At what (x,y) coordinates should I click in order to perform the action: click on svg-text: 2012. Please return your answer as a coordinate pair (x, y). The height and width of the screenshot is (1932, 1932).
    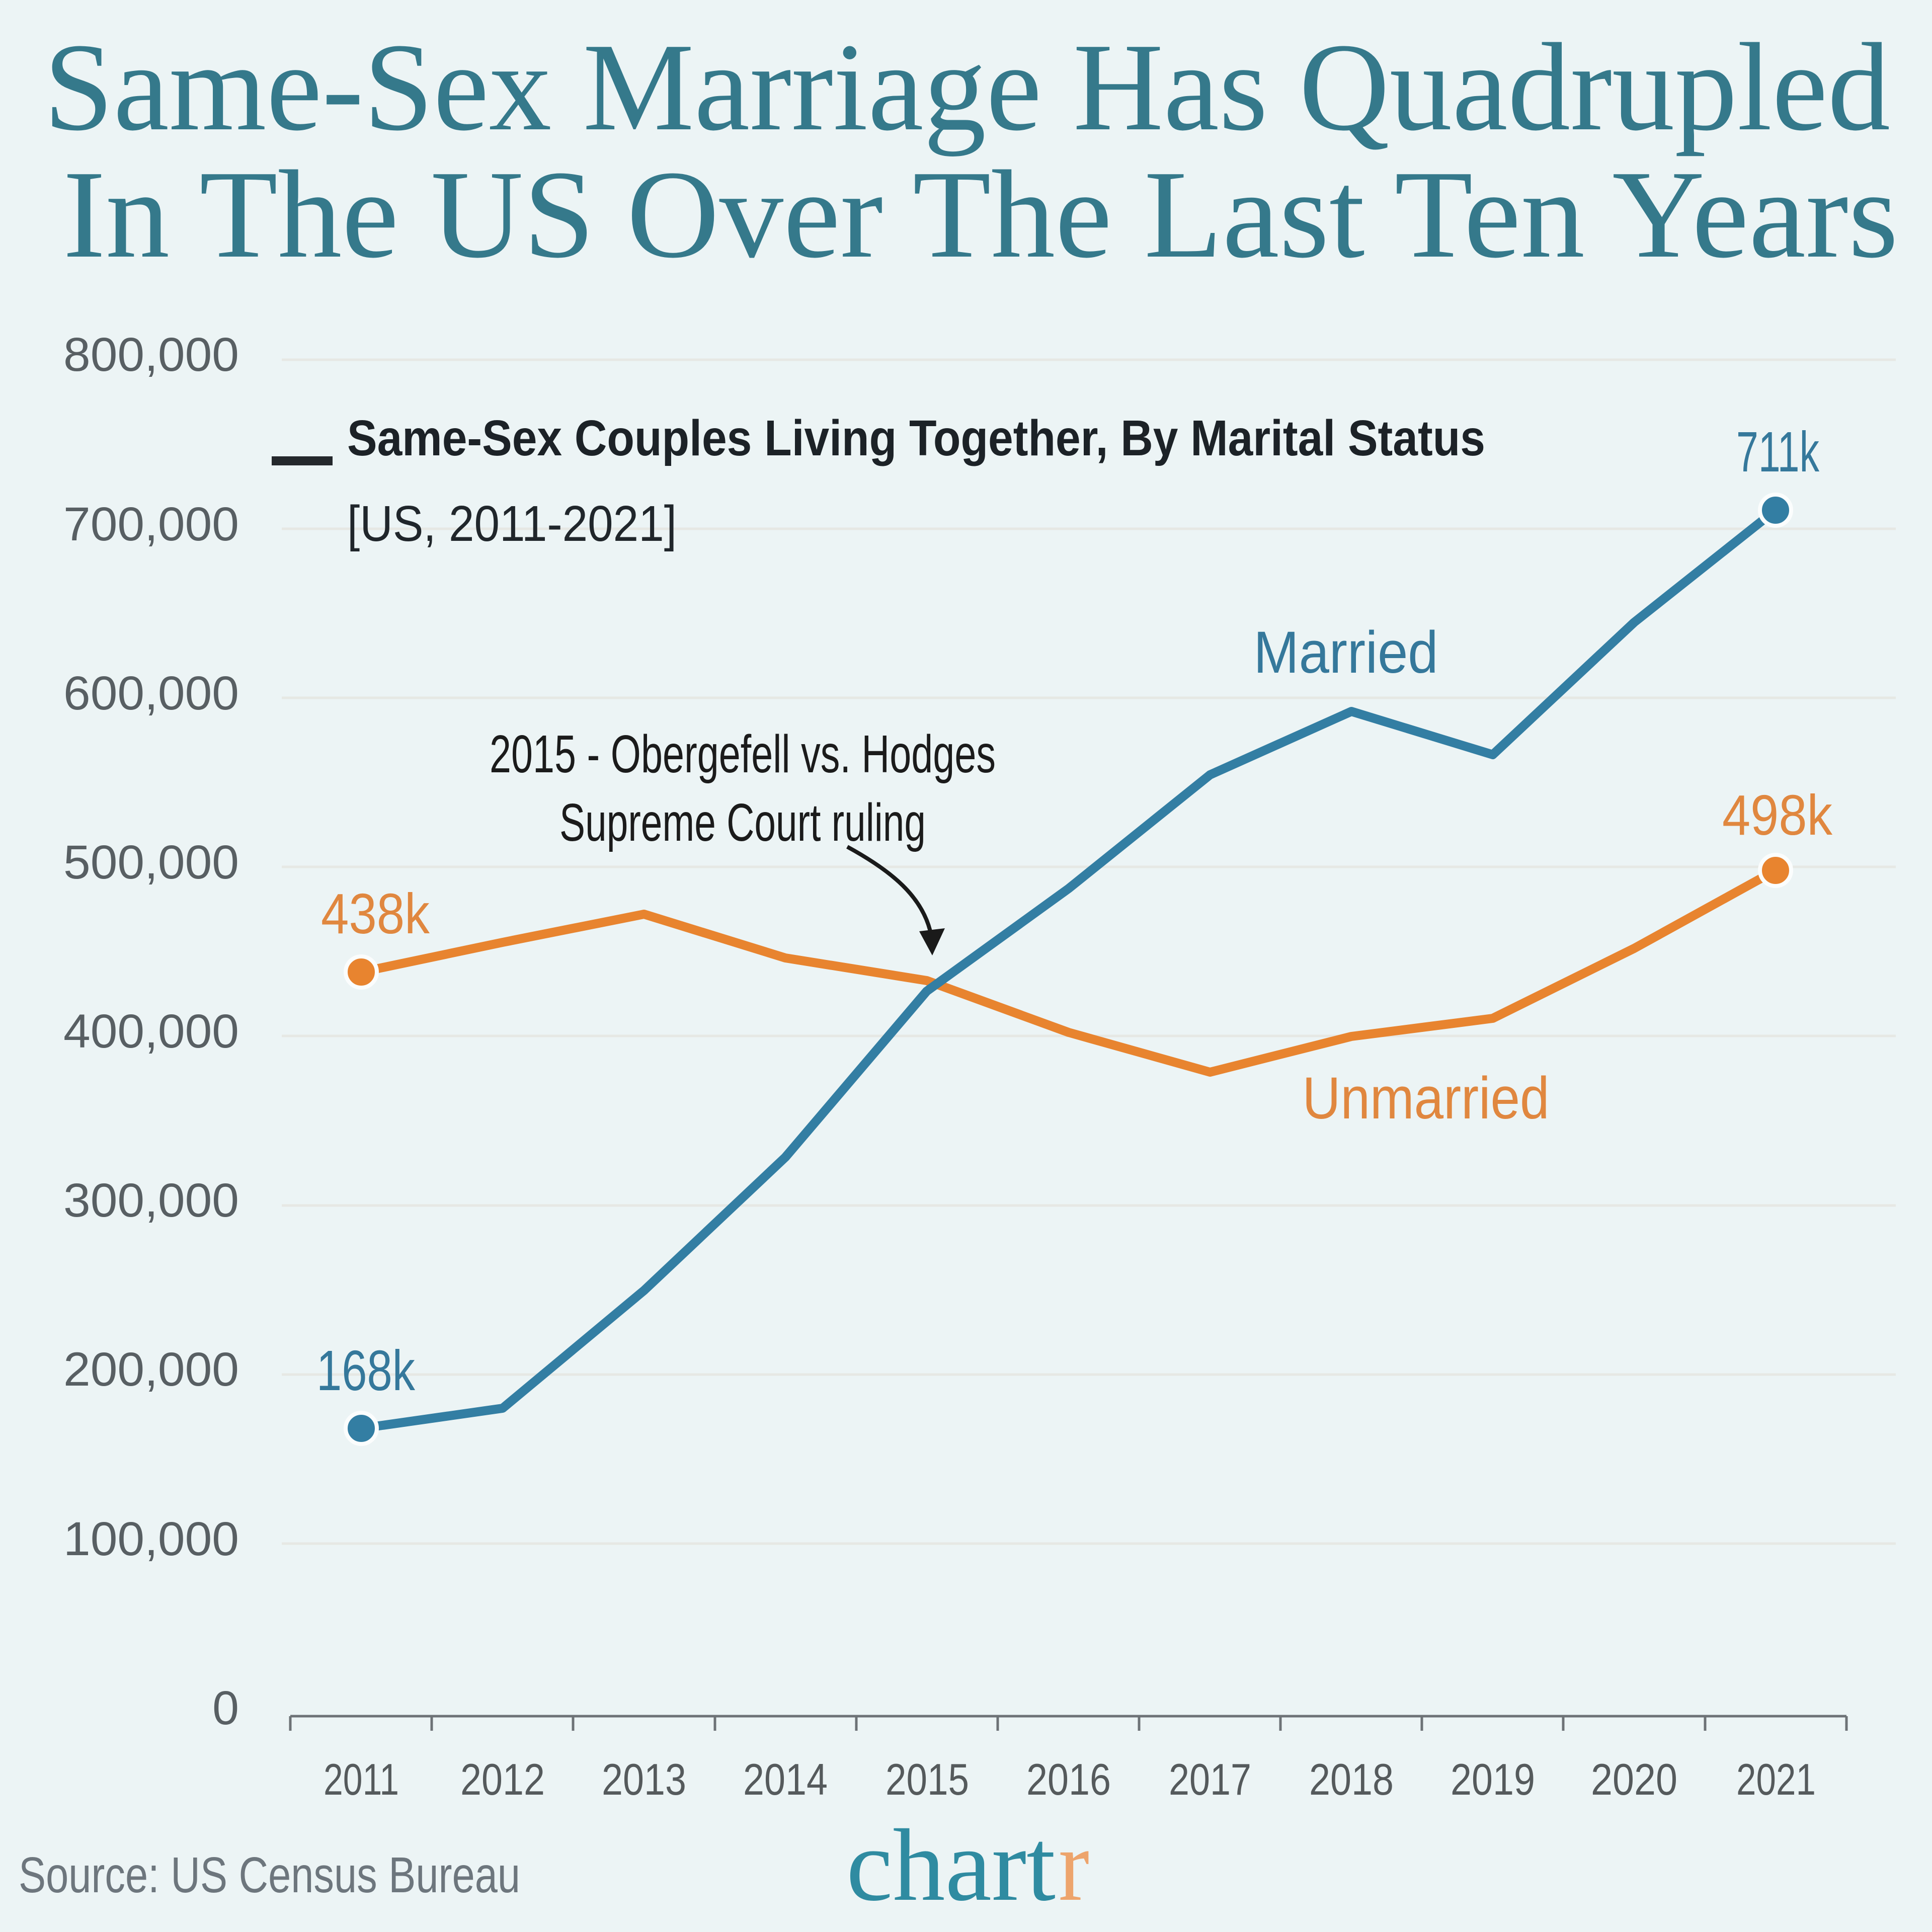
    Looking at the image, I should click on (503, 1779).